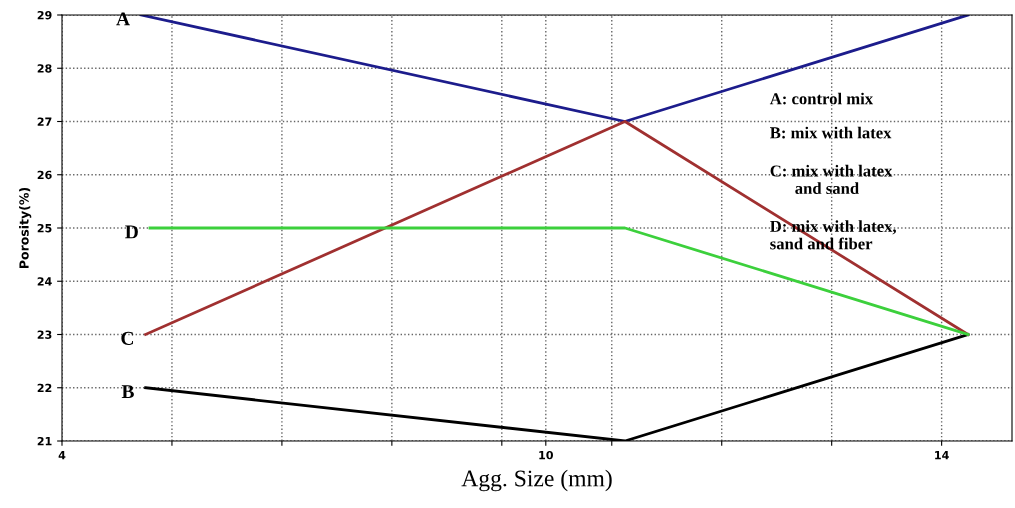 The image size is (1015, 508). What do you see at coordinates (44, 121) in the screenshot?
I see `y-tick-label: 27` at bounding box center [44, 121].